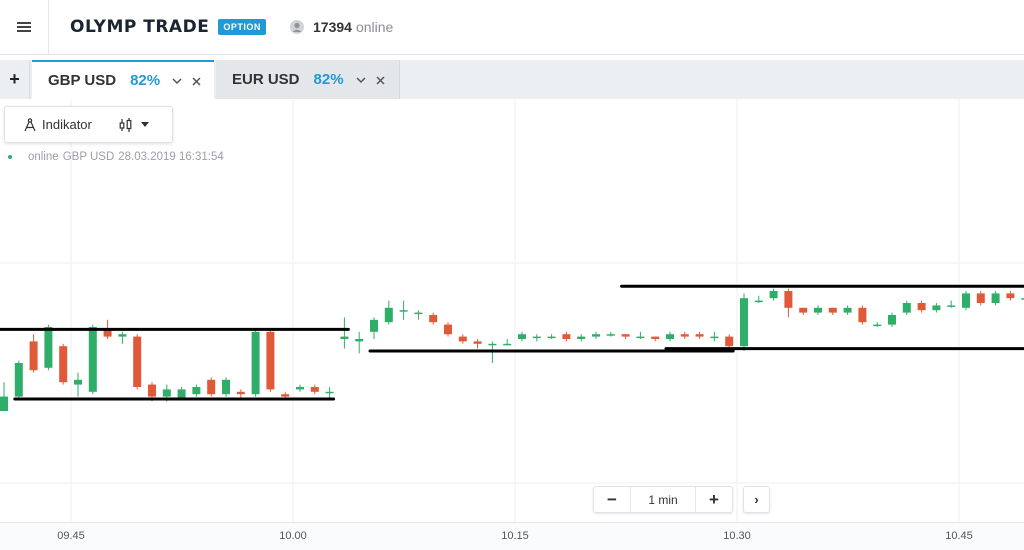 Image resolution: width=1024 pixels, height=550 pixels. Describe the element at coordinates (737, 536) in the screenshot. I see `x-tick-label: 10.30` at that location.